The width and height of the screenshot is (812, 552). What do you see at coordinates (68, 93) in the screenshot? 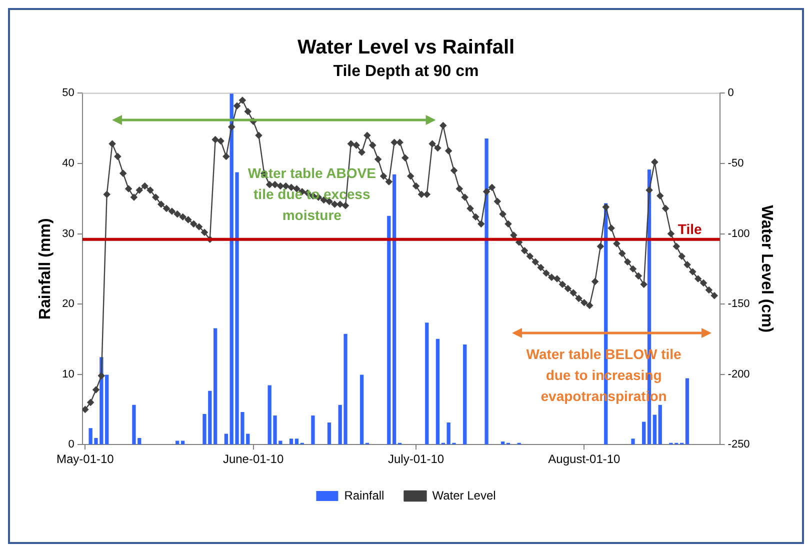
I see `y-tick-label: 50` at bounding box center [68, 93].